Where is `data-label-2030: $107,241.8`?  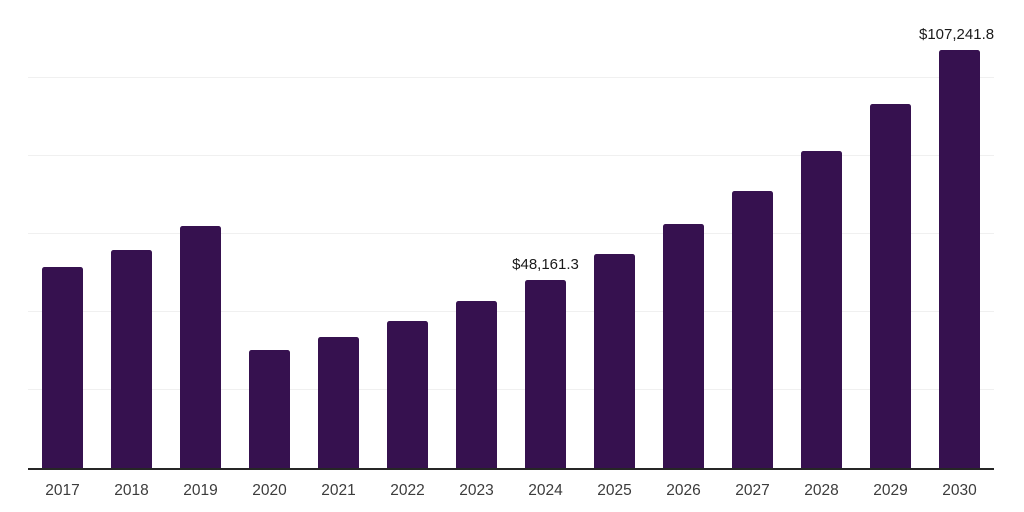 data-label-2030: $107,241.8 is located at coordinates (957, 34).